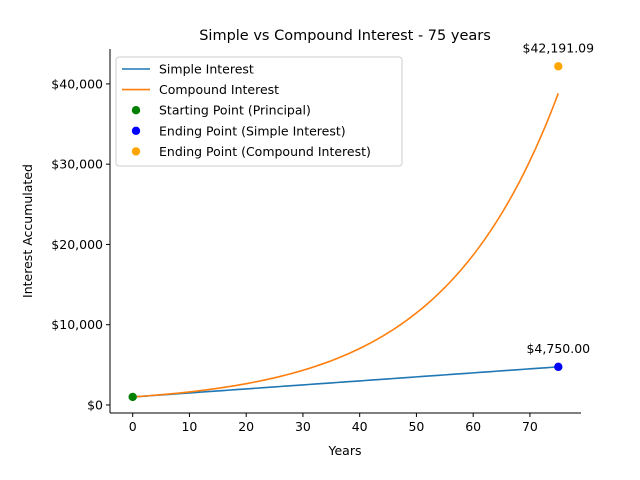 The width and height of the screenshot is (640, 480). Describe the element at coordinates (189, 426) in the screenshot. I see `x-tick-label: 10` at that location.